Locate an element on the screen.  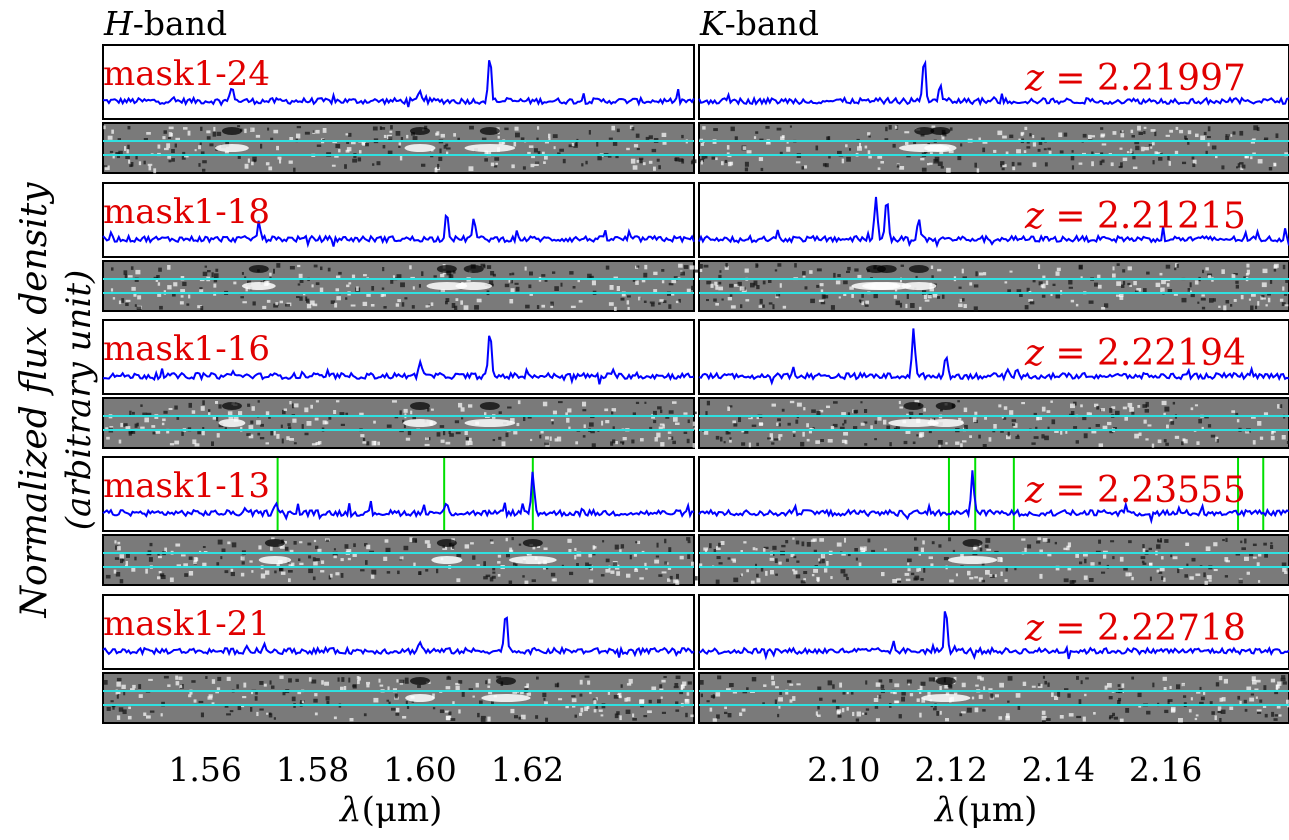
spectrum-series is located at coordinates (993, 357).